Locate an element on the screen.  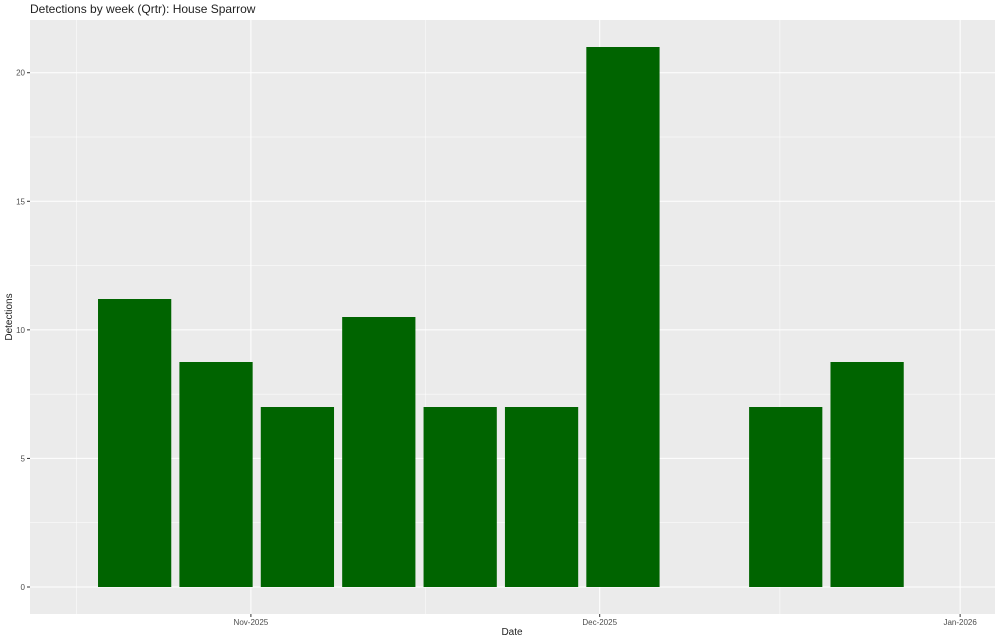
y-axis-label: Detections is located at coordinates (9, 316).